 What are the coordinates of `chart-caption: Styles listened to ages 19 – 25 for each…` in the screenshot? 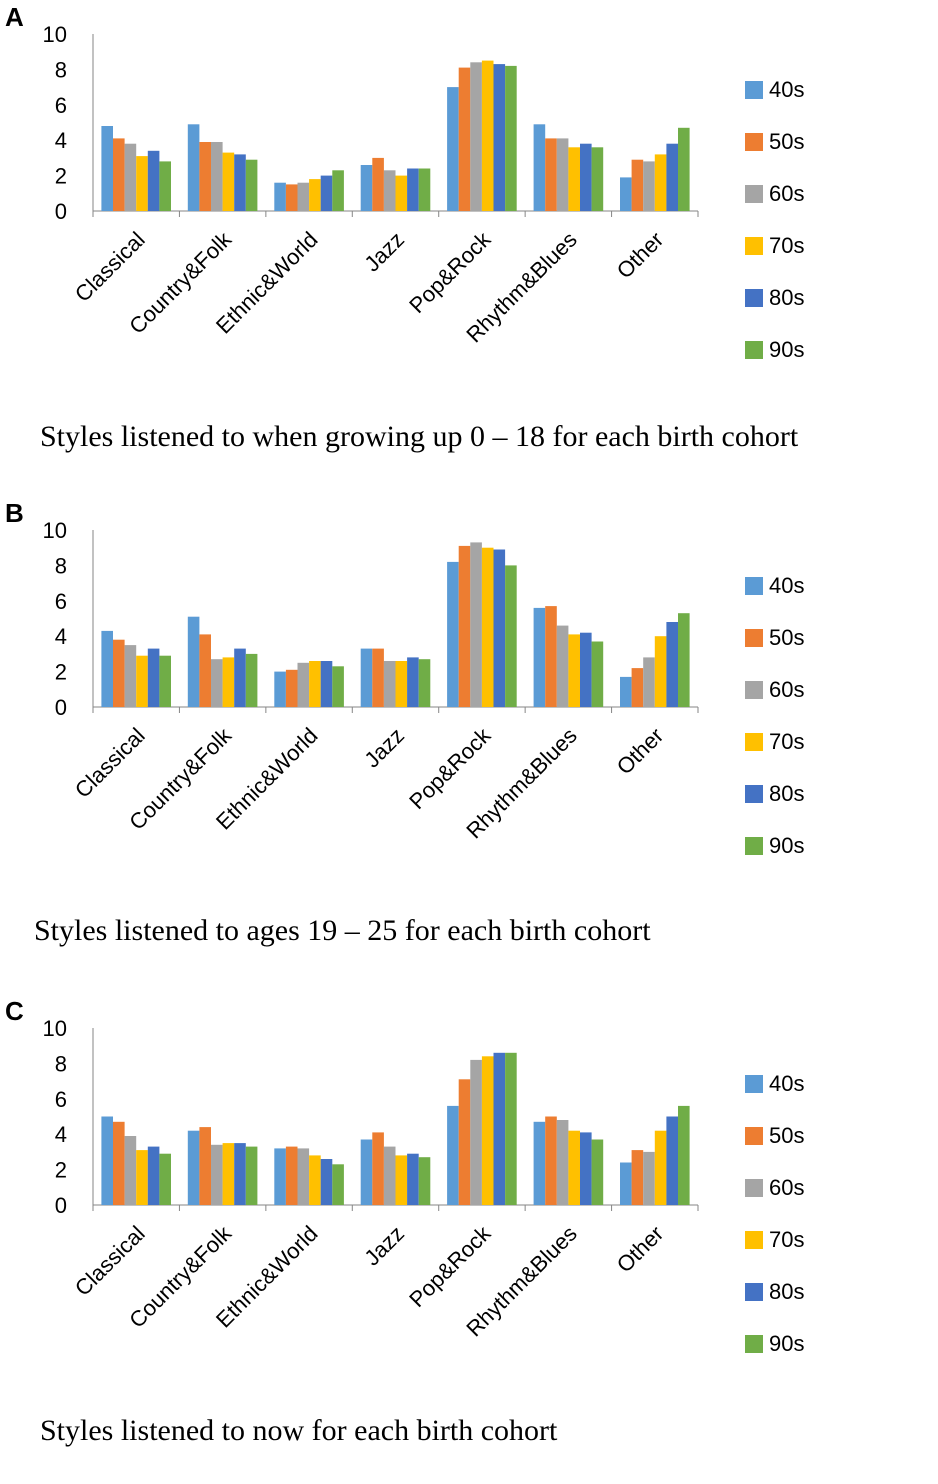 It's located at (342, 930).